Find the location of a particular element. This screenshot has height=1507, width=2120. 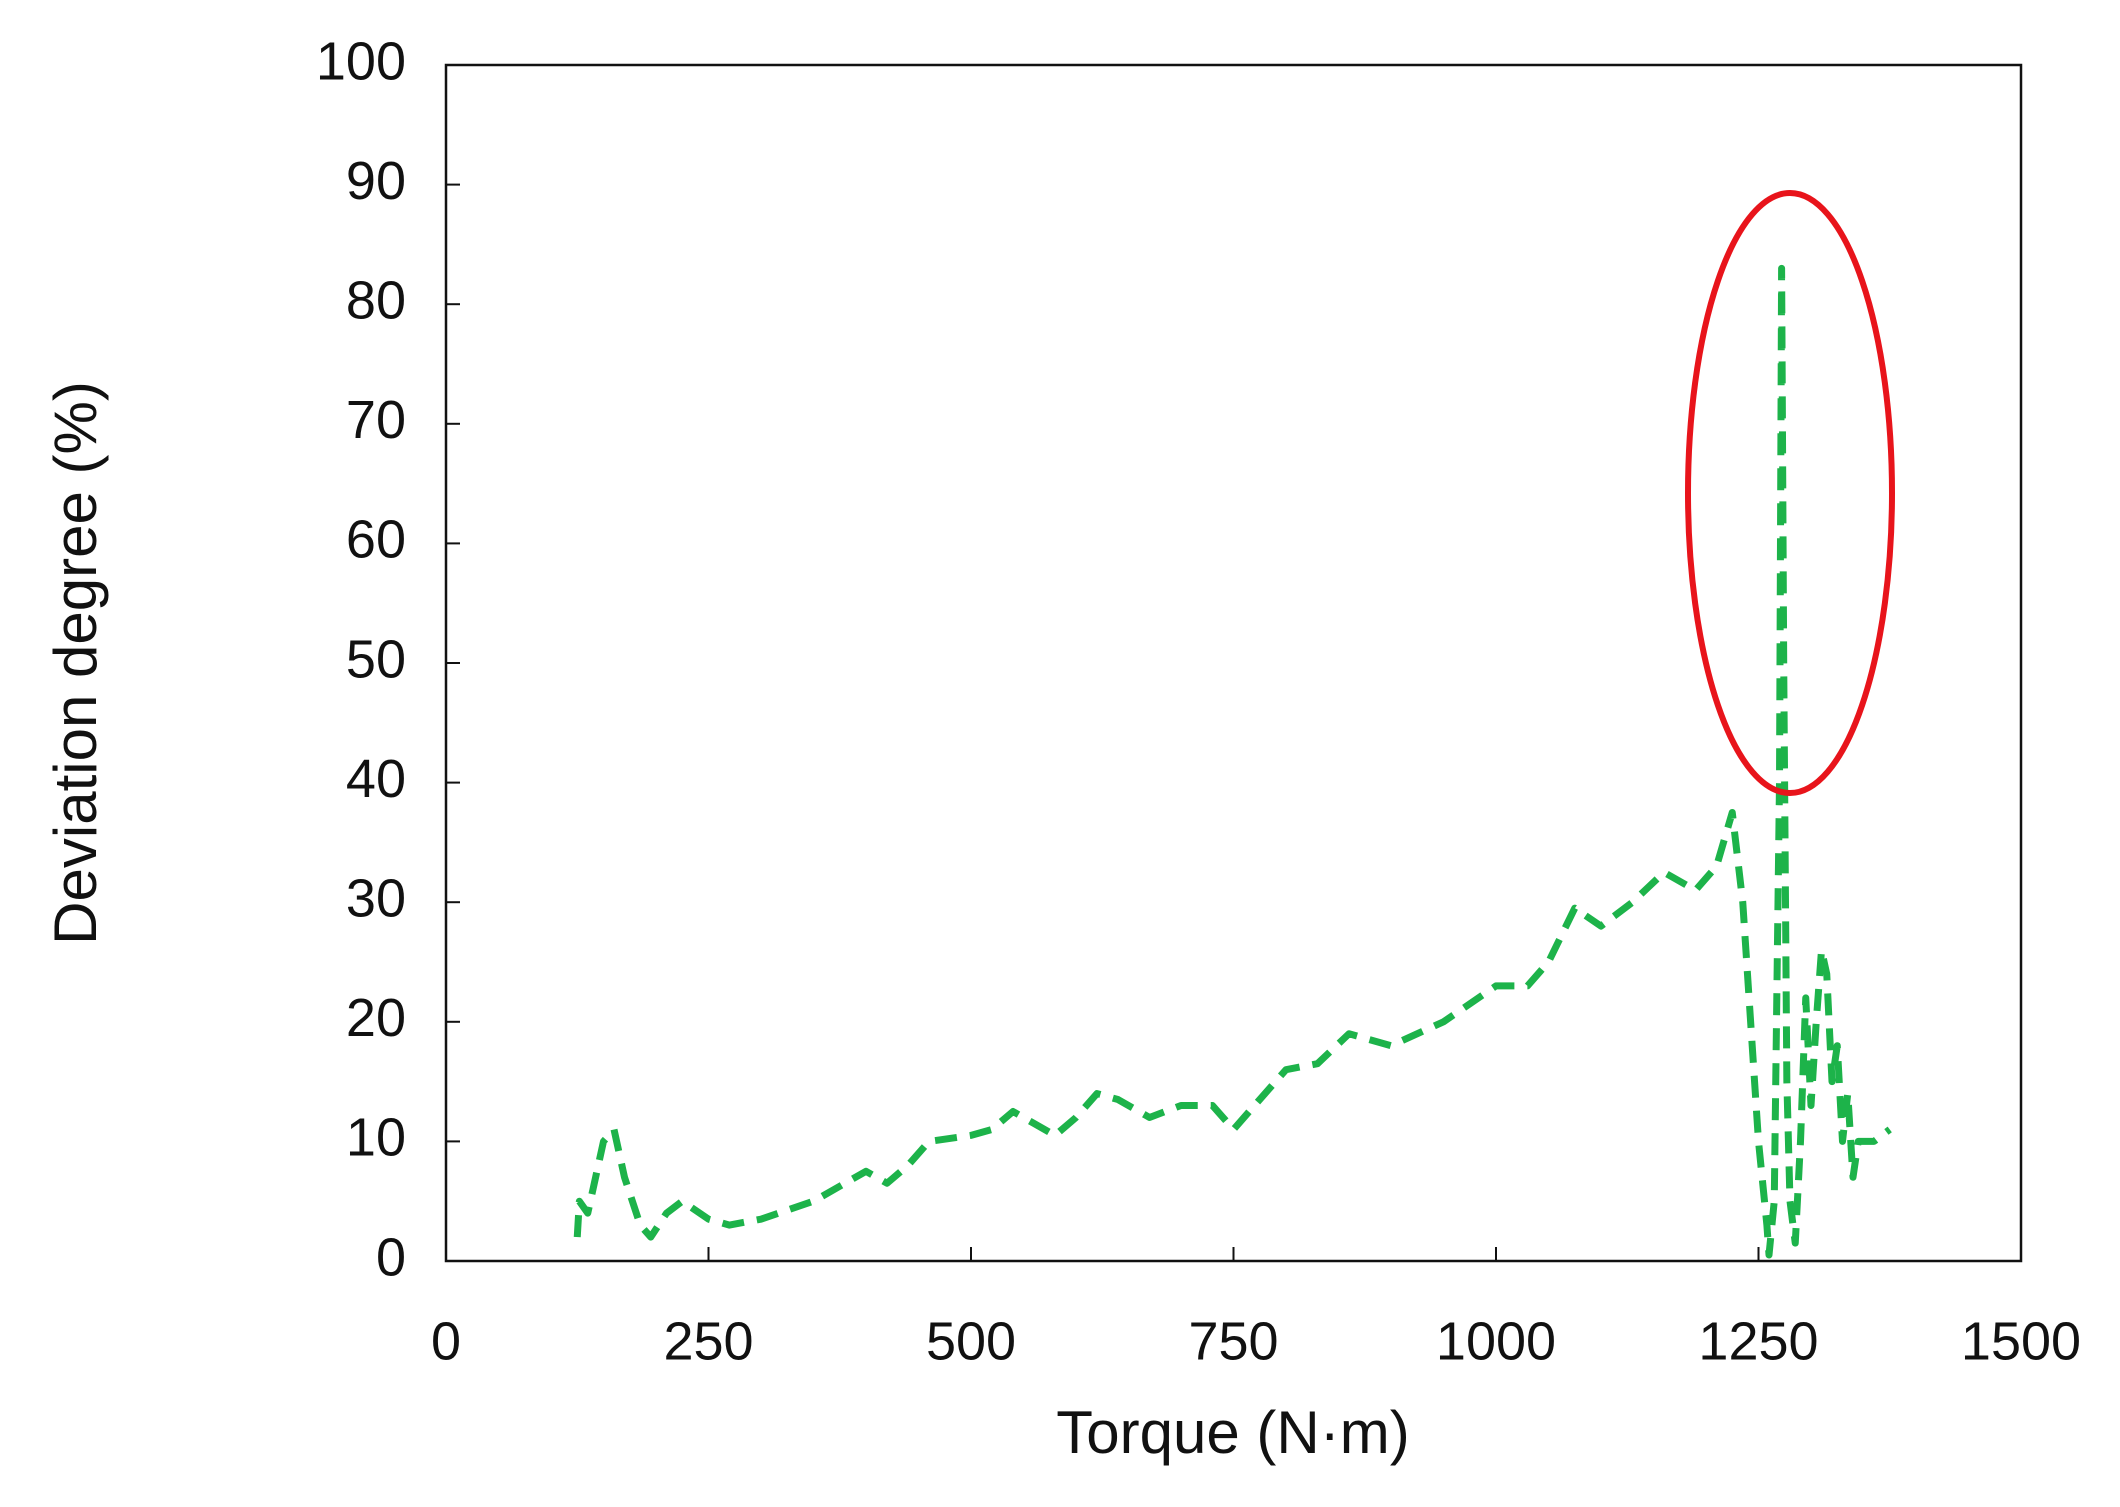

x-axis-title: Torque (N·m) is located at coordinates (1232, 1432).